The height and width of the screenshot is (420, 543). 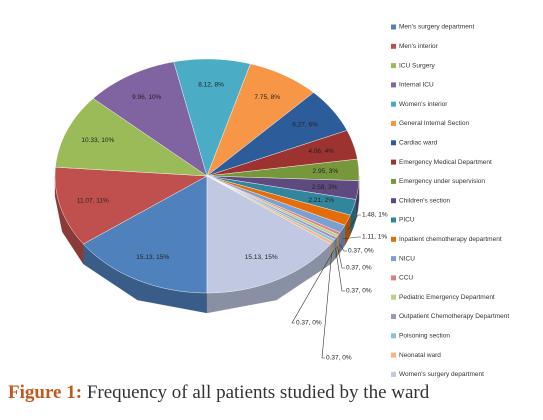 What do you see at coordinates (407, 258) in the screenshot?
I see `legend-label: NICU` at bounding box center [407, 258].